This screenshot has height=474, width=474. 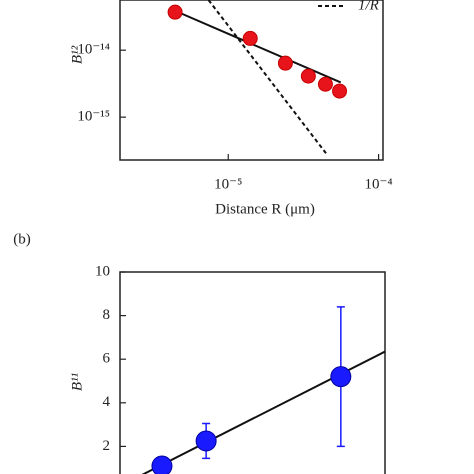 What do you see at coordinates (107, 315) in the screenshot?
I see `y-tick-label: 8` at bounding box center [107, 315].